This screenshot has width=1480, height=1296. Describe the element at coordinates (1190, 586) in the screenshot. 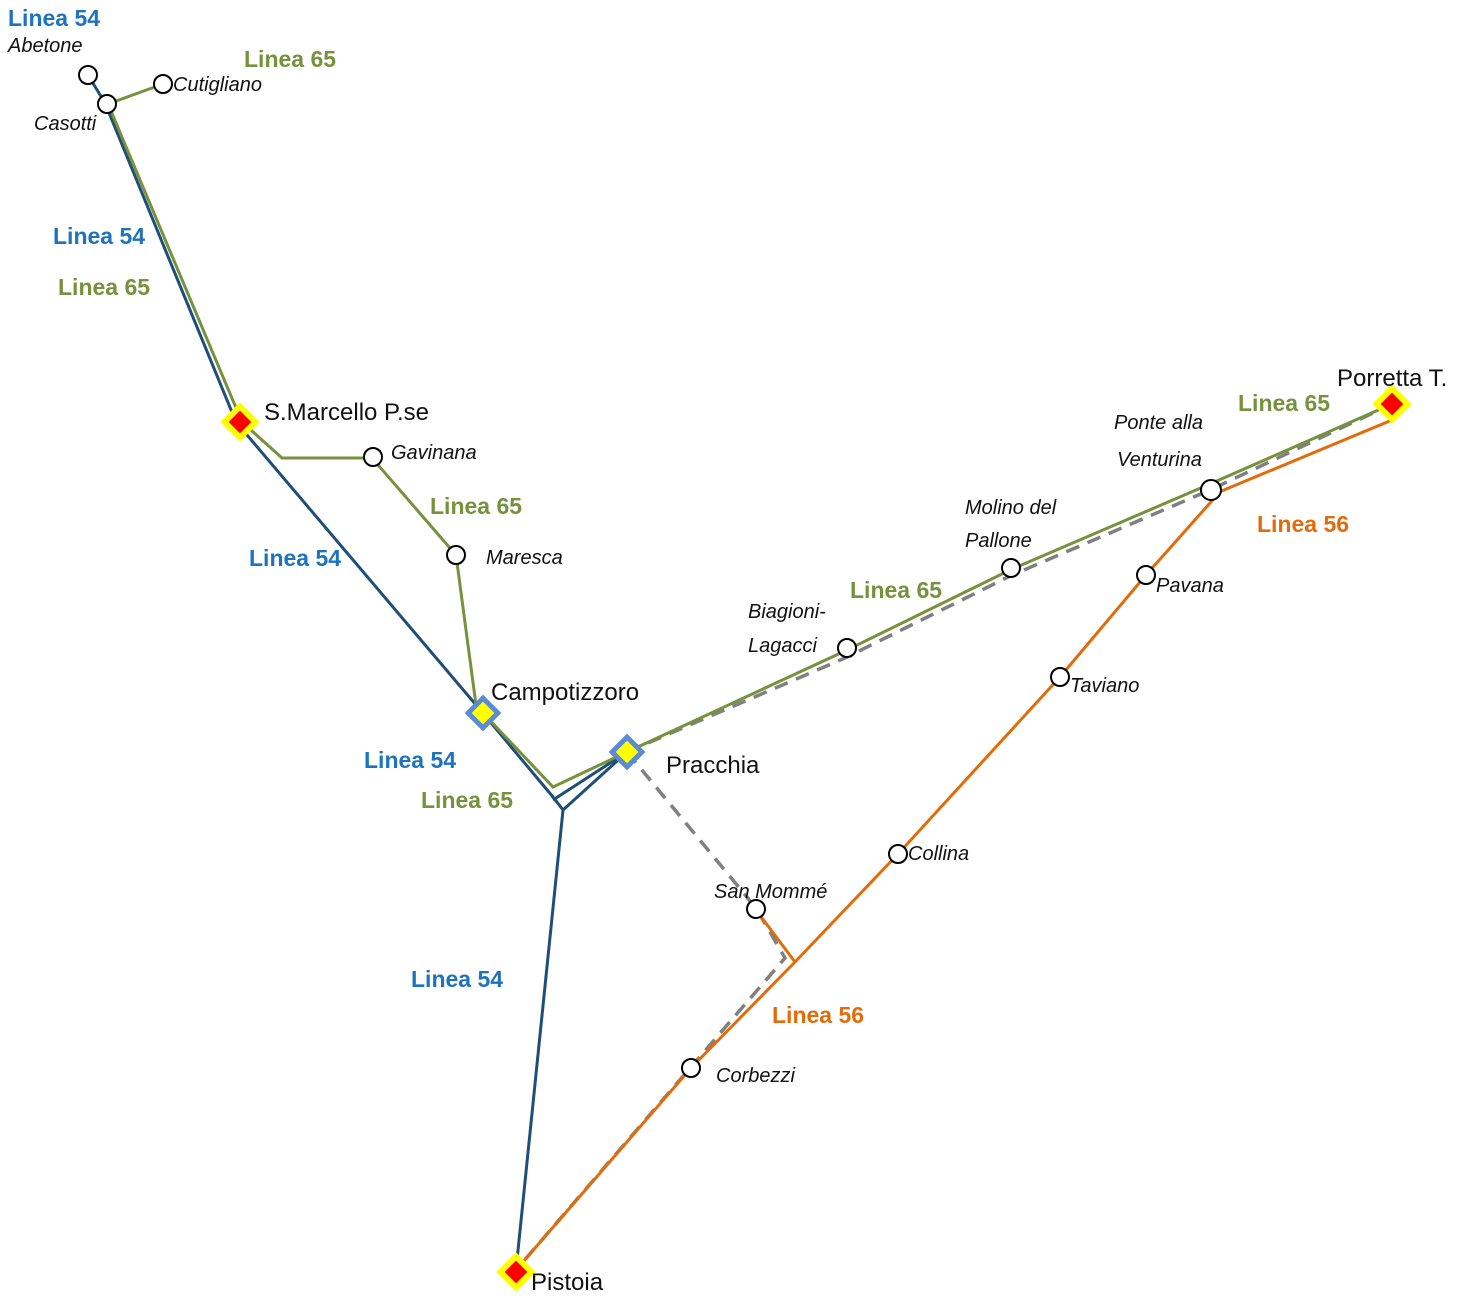

I see `stop-label-pavana: Pavana` at that location.